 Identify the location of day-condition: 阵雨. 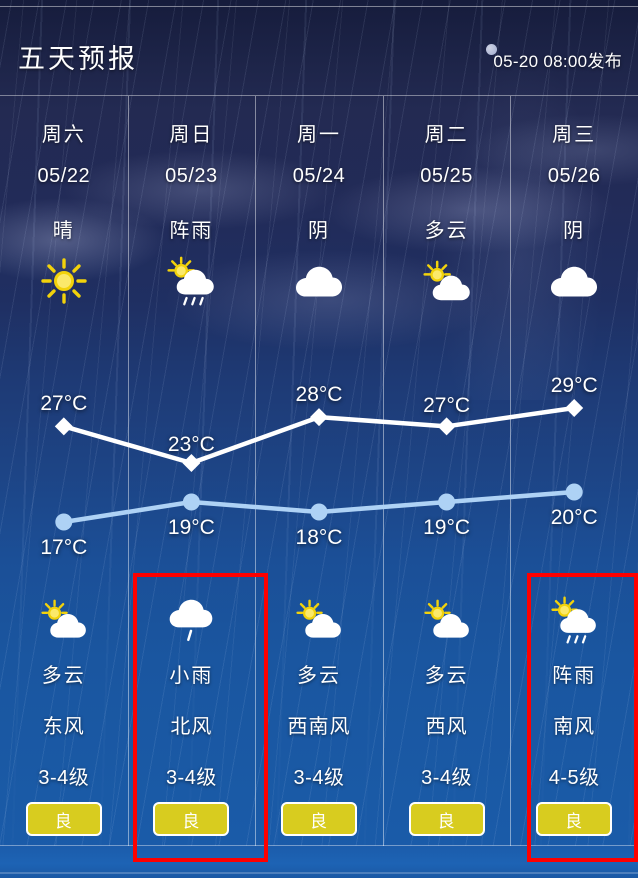
(191, 231).